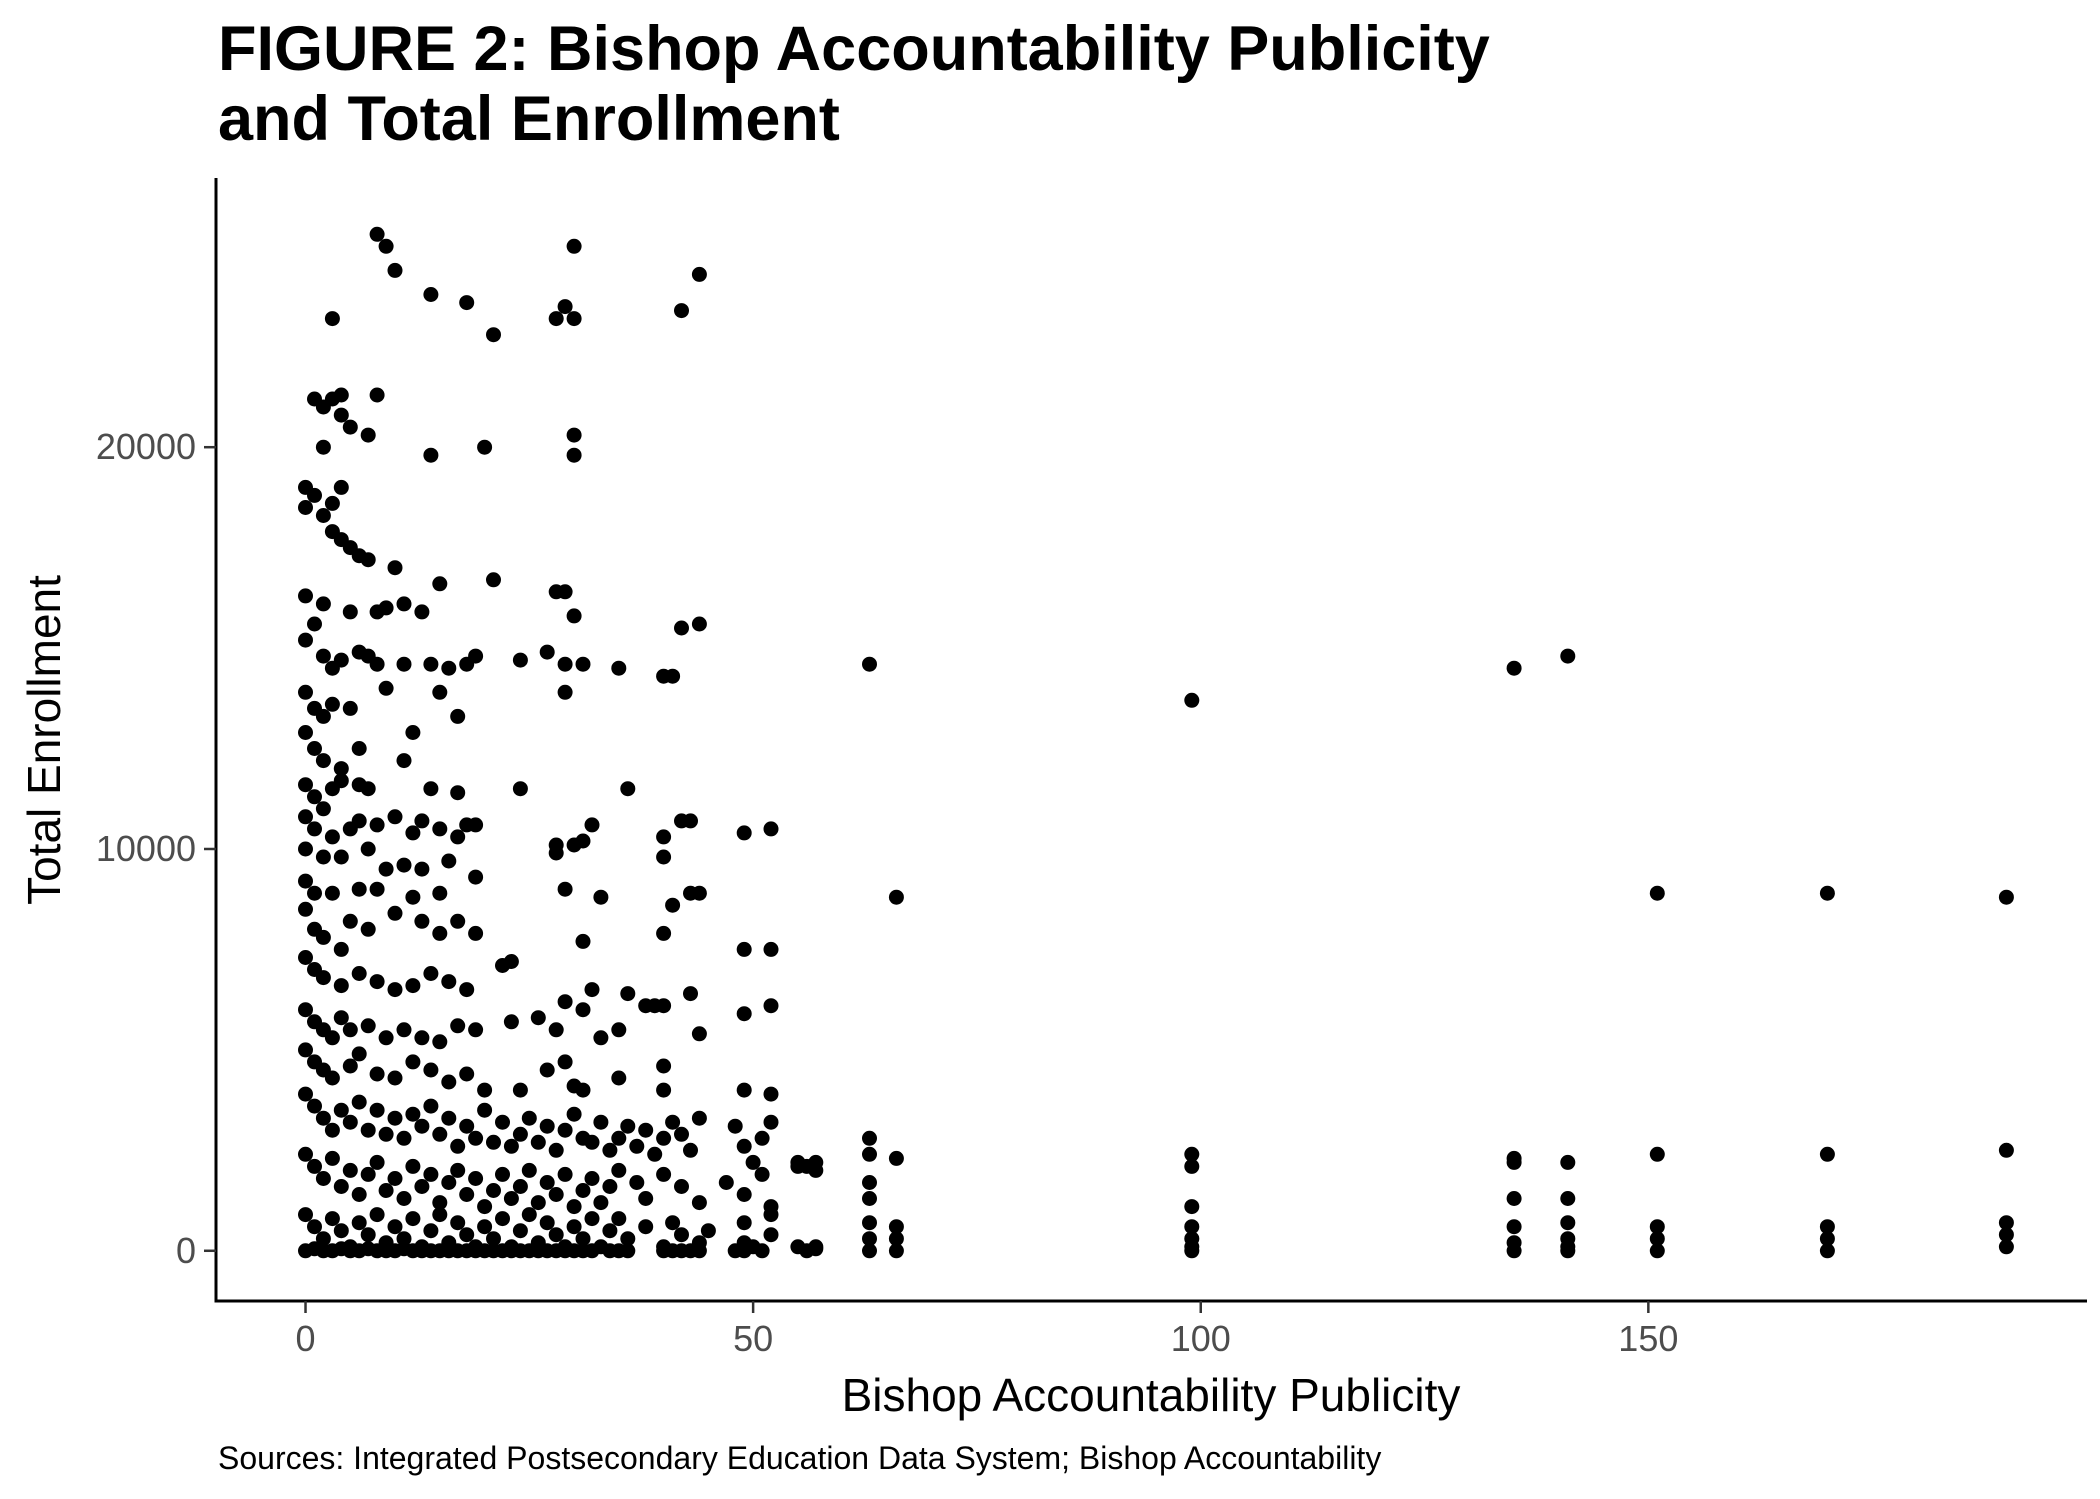  What do you see at coordinates (44, 740) in the screenshot?
I see `y-axis-label: Total Enrollment` at bounding box center [44, 740].